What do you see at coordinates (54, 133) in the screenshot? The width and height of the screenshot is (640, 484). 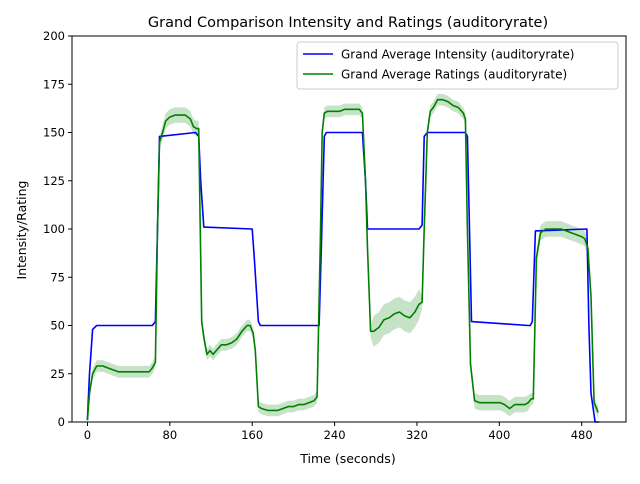 I see `y-tick-label: 150` at bounding box center [54, 133].